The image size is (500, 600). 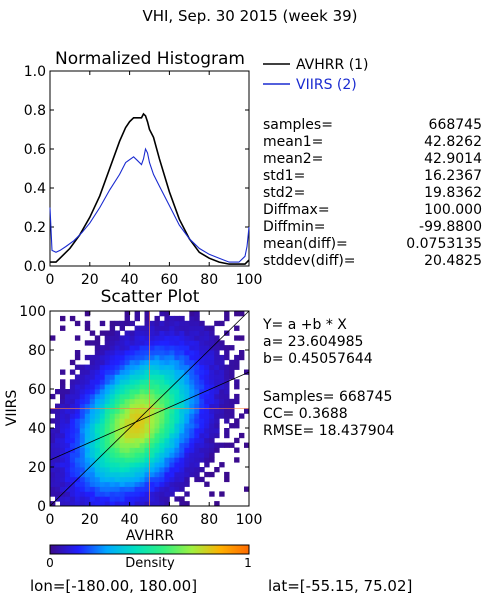 I want to click on histogram-title: Normalized Histogram, so click(x=150, y=59).